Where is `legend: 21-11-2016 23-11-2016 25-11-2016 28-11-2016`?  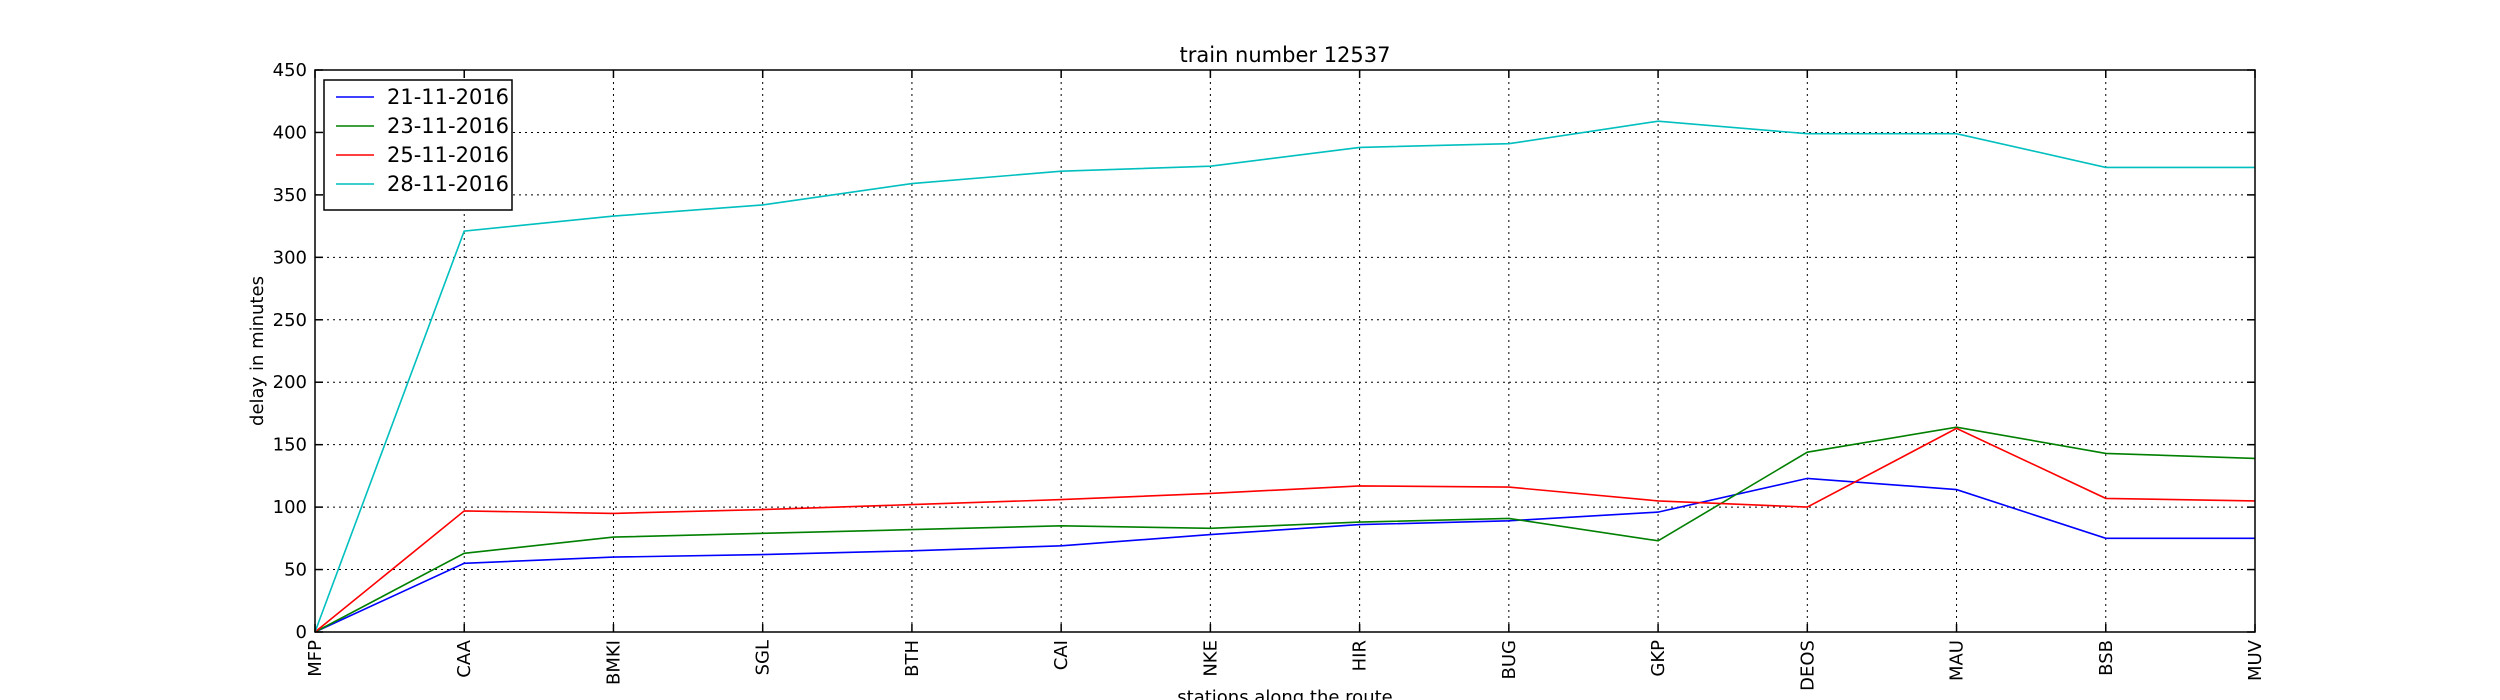 legend: 21-11-2016 23-11-2016 25-11-2016 28-11-2016 is located at coordinates (418, 145).